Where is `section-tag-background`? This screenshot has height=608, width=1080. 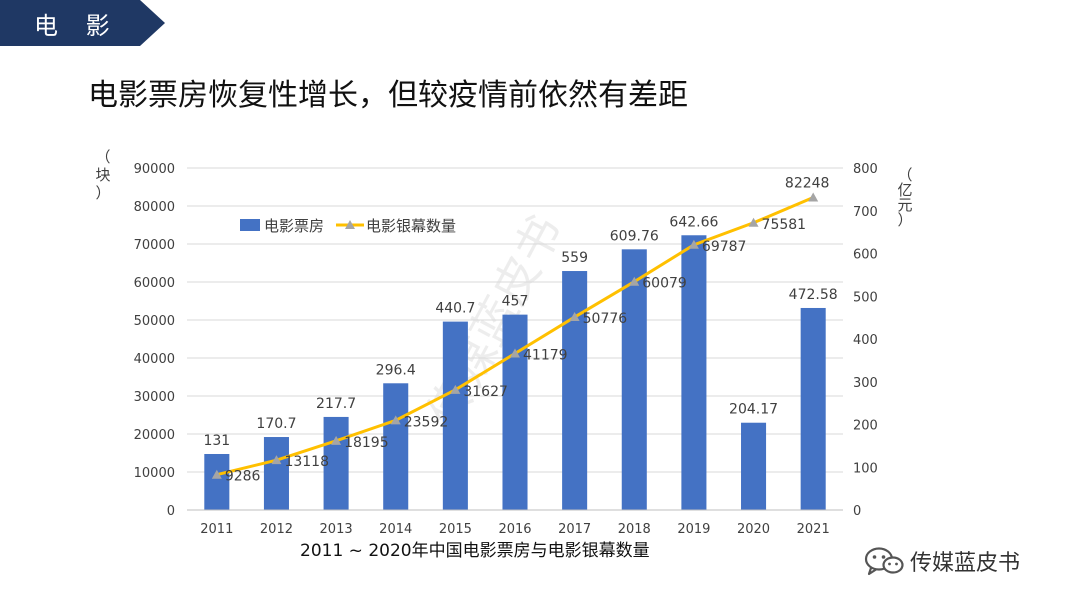 section-tag-background is located at coordinates (82, 23).